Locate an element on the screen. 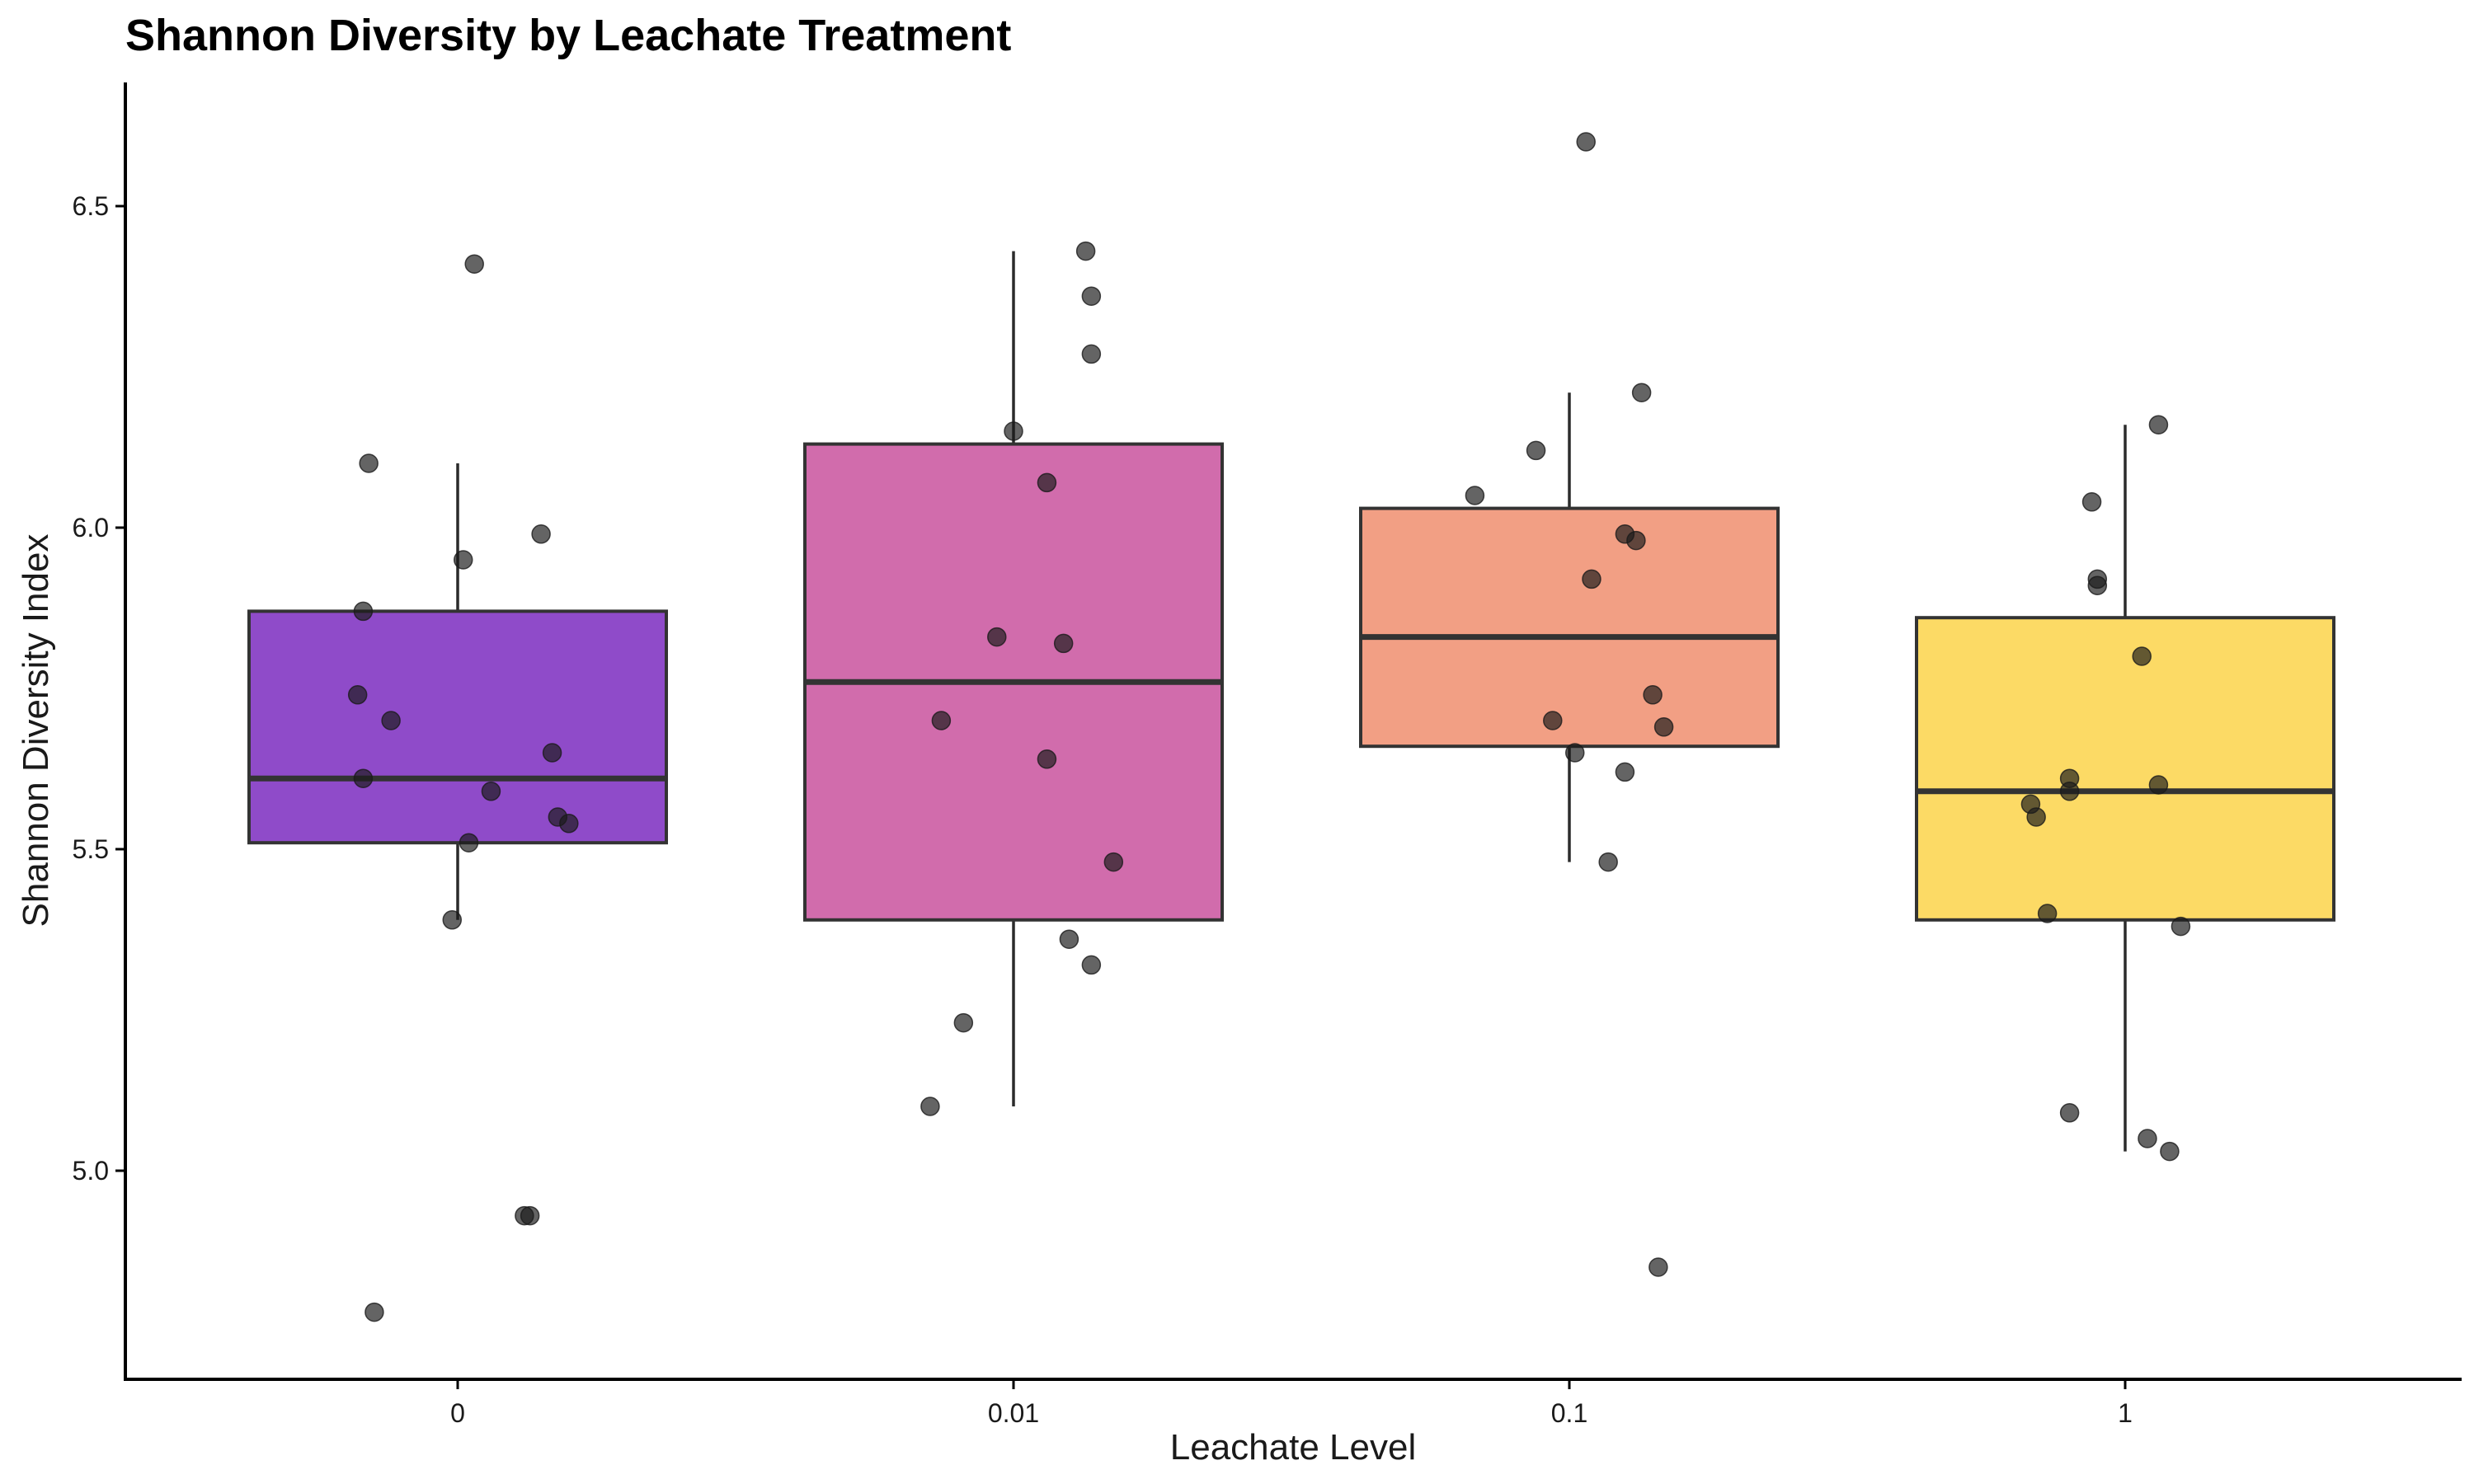 The width and height of the screenshot is (2474, 1484). x-tick-label: 0.01 is located at coordinates (1013, 1413).